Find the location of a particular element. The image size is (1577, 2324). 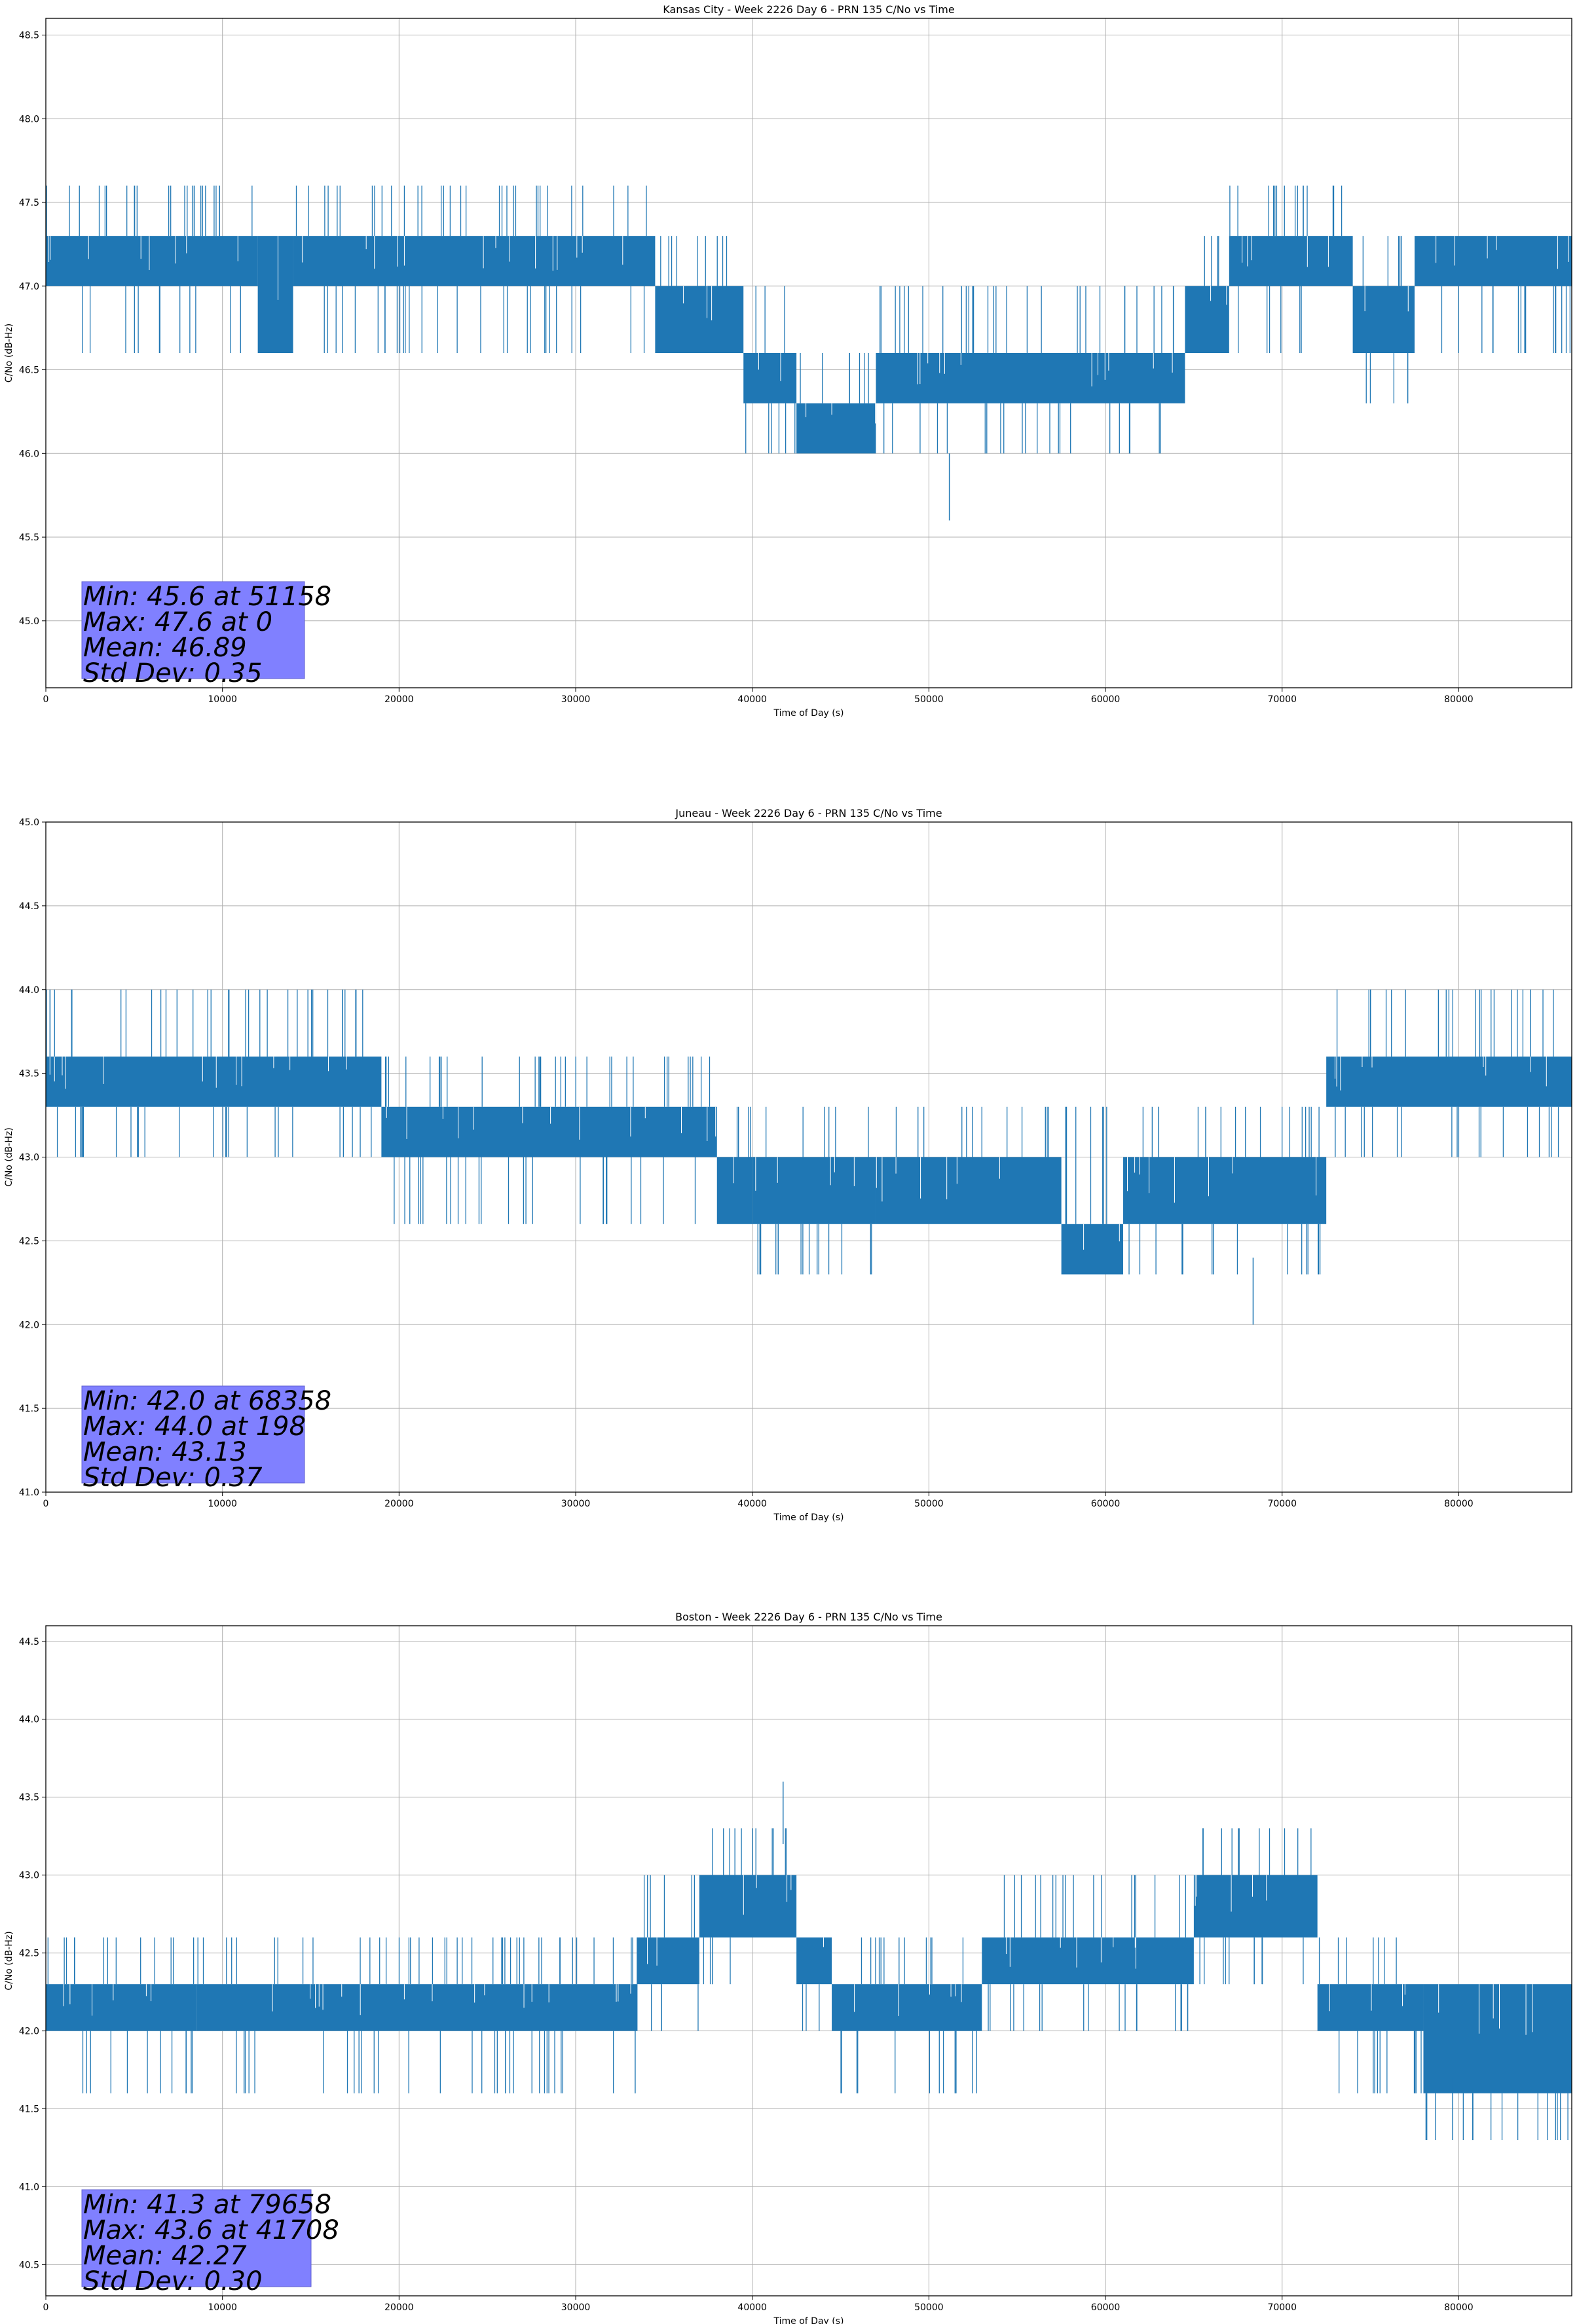

y-tick-label: 48.5 is located at coordinates (29, 36).